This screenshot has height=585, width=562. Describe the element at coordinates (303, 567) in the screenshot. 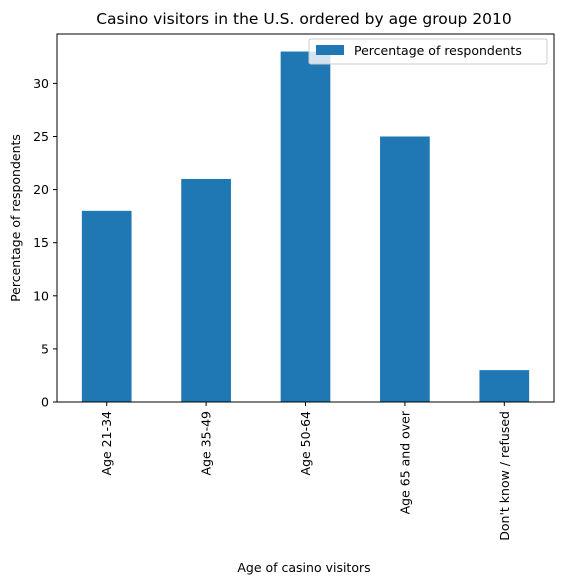

I see `x-axis-label: Age of casino visitors` at that location.